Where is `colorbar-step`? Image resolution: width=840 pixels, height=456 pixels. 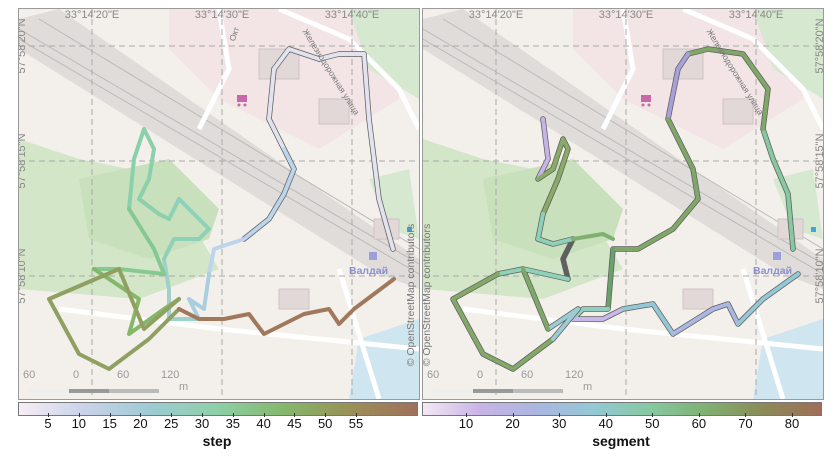 colorbar-step is located at coordinates (218, 409).